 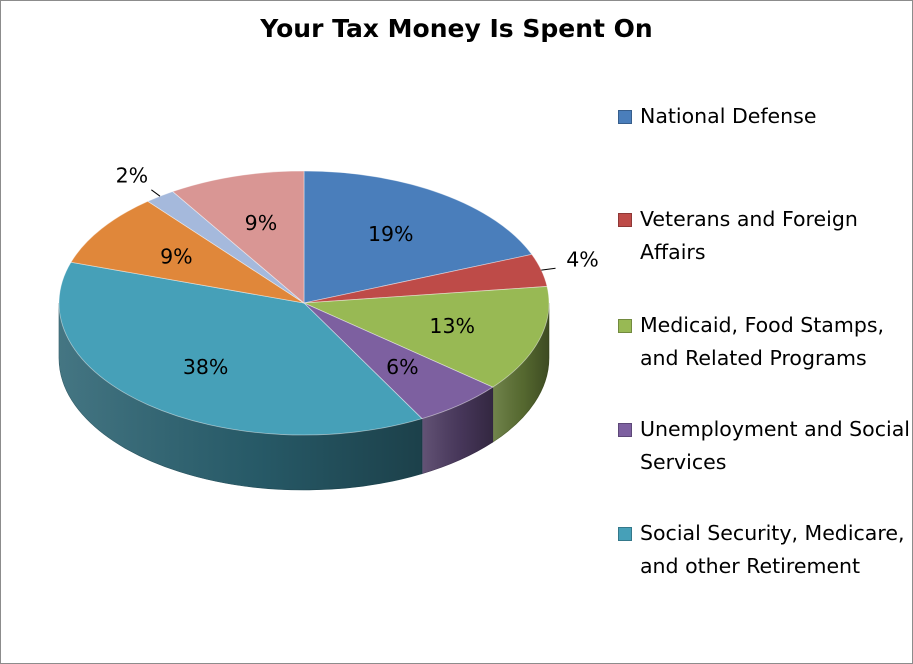 I want to click on pie-data-label: 4%, so click(x=582, y=260).